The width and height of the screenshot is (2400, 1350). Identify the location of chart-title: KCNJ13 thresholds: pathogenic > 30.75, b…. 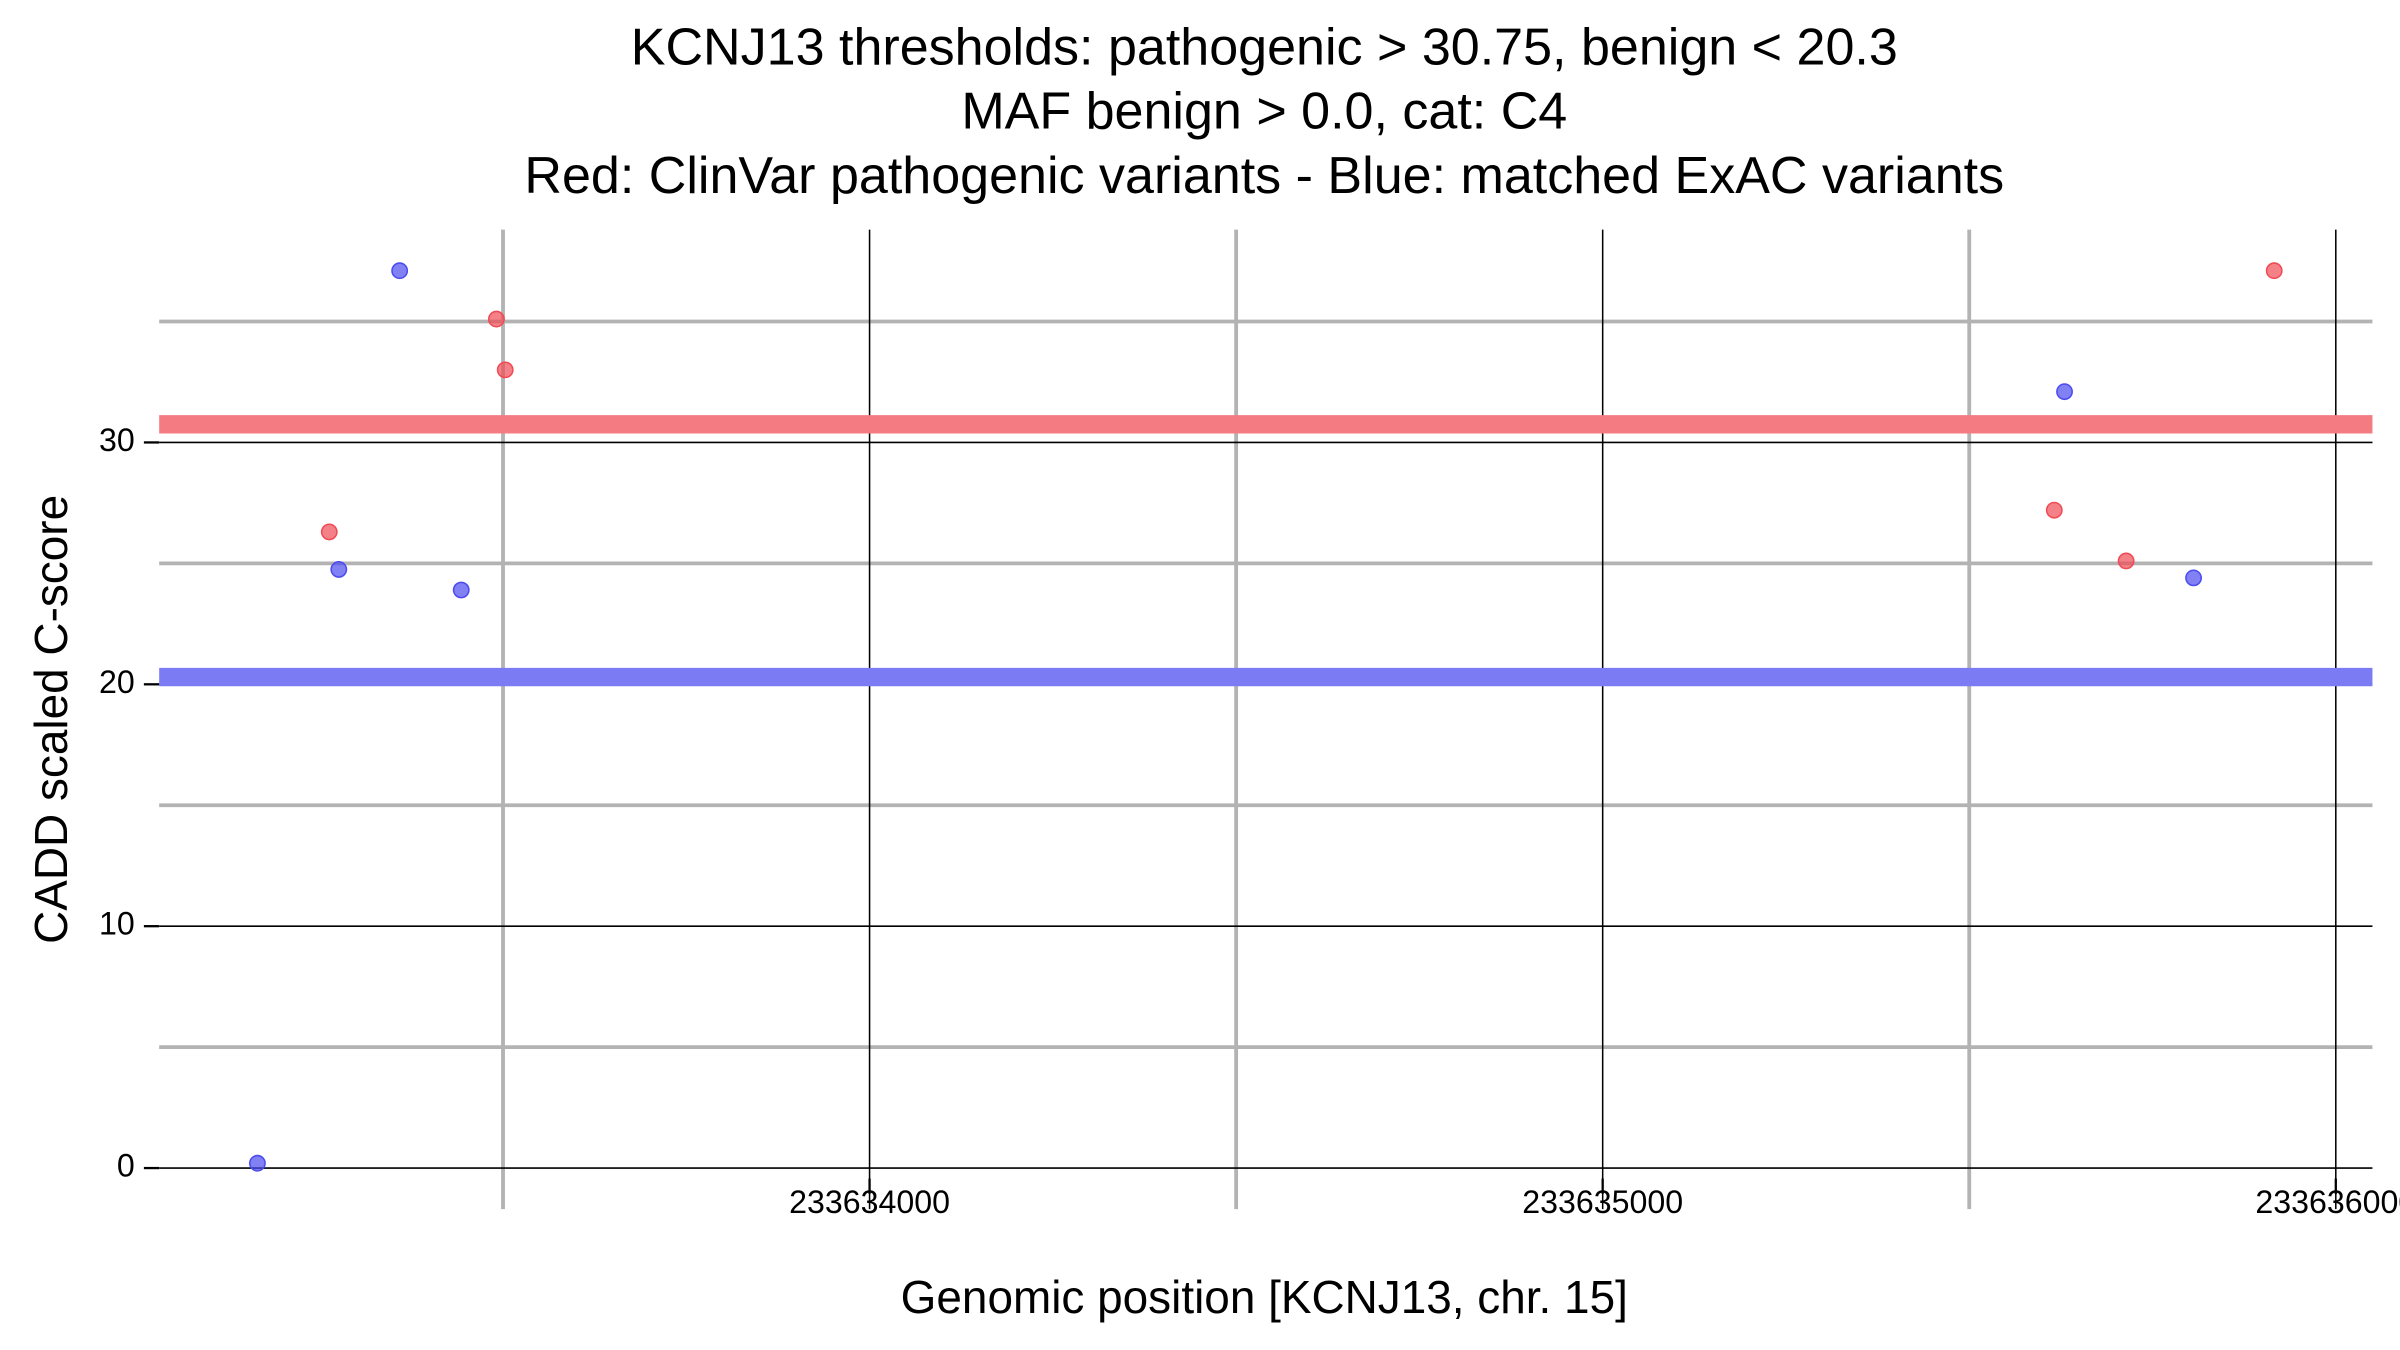
(1264, 47).